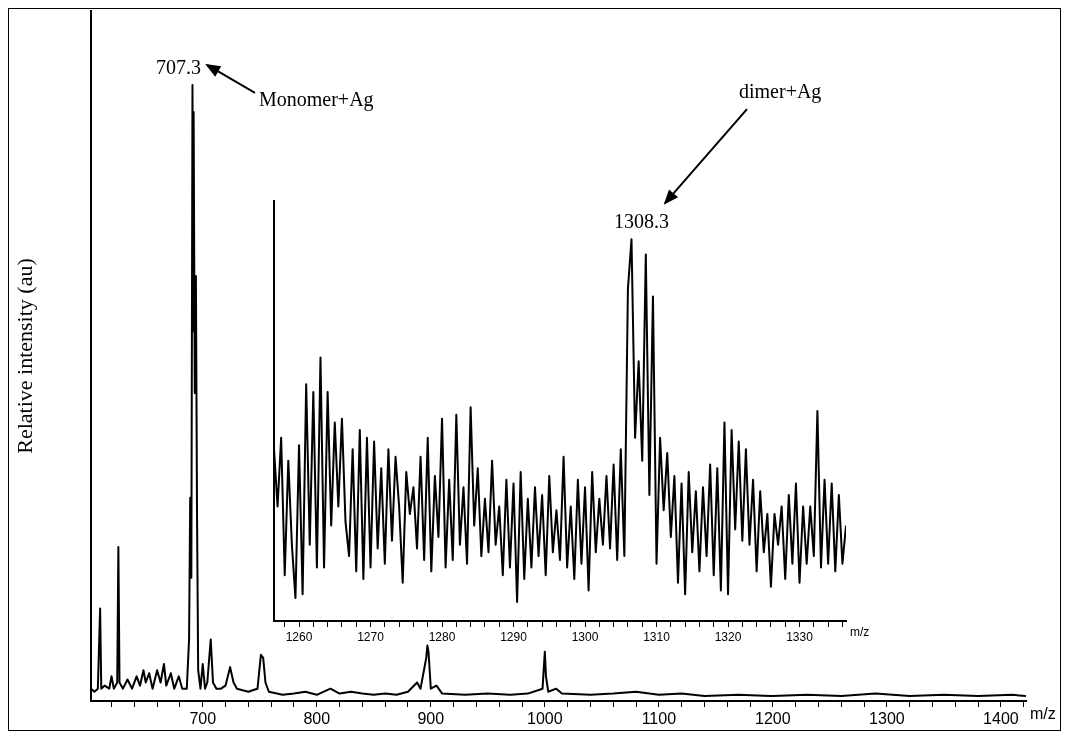  Describe the element at coordinates (299, 636) in the screenshot. I see `x-tick-label: 1260` at that location.